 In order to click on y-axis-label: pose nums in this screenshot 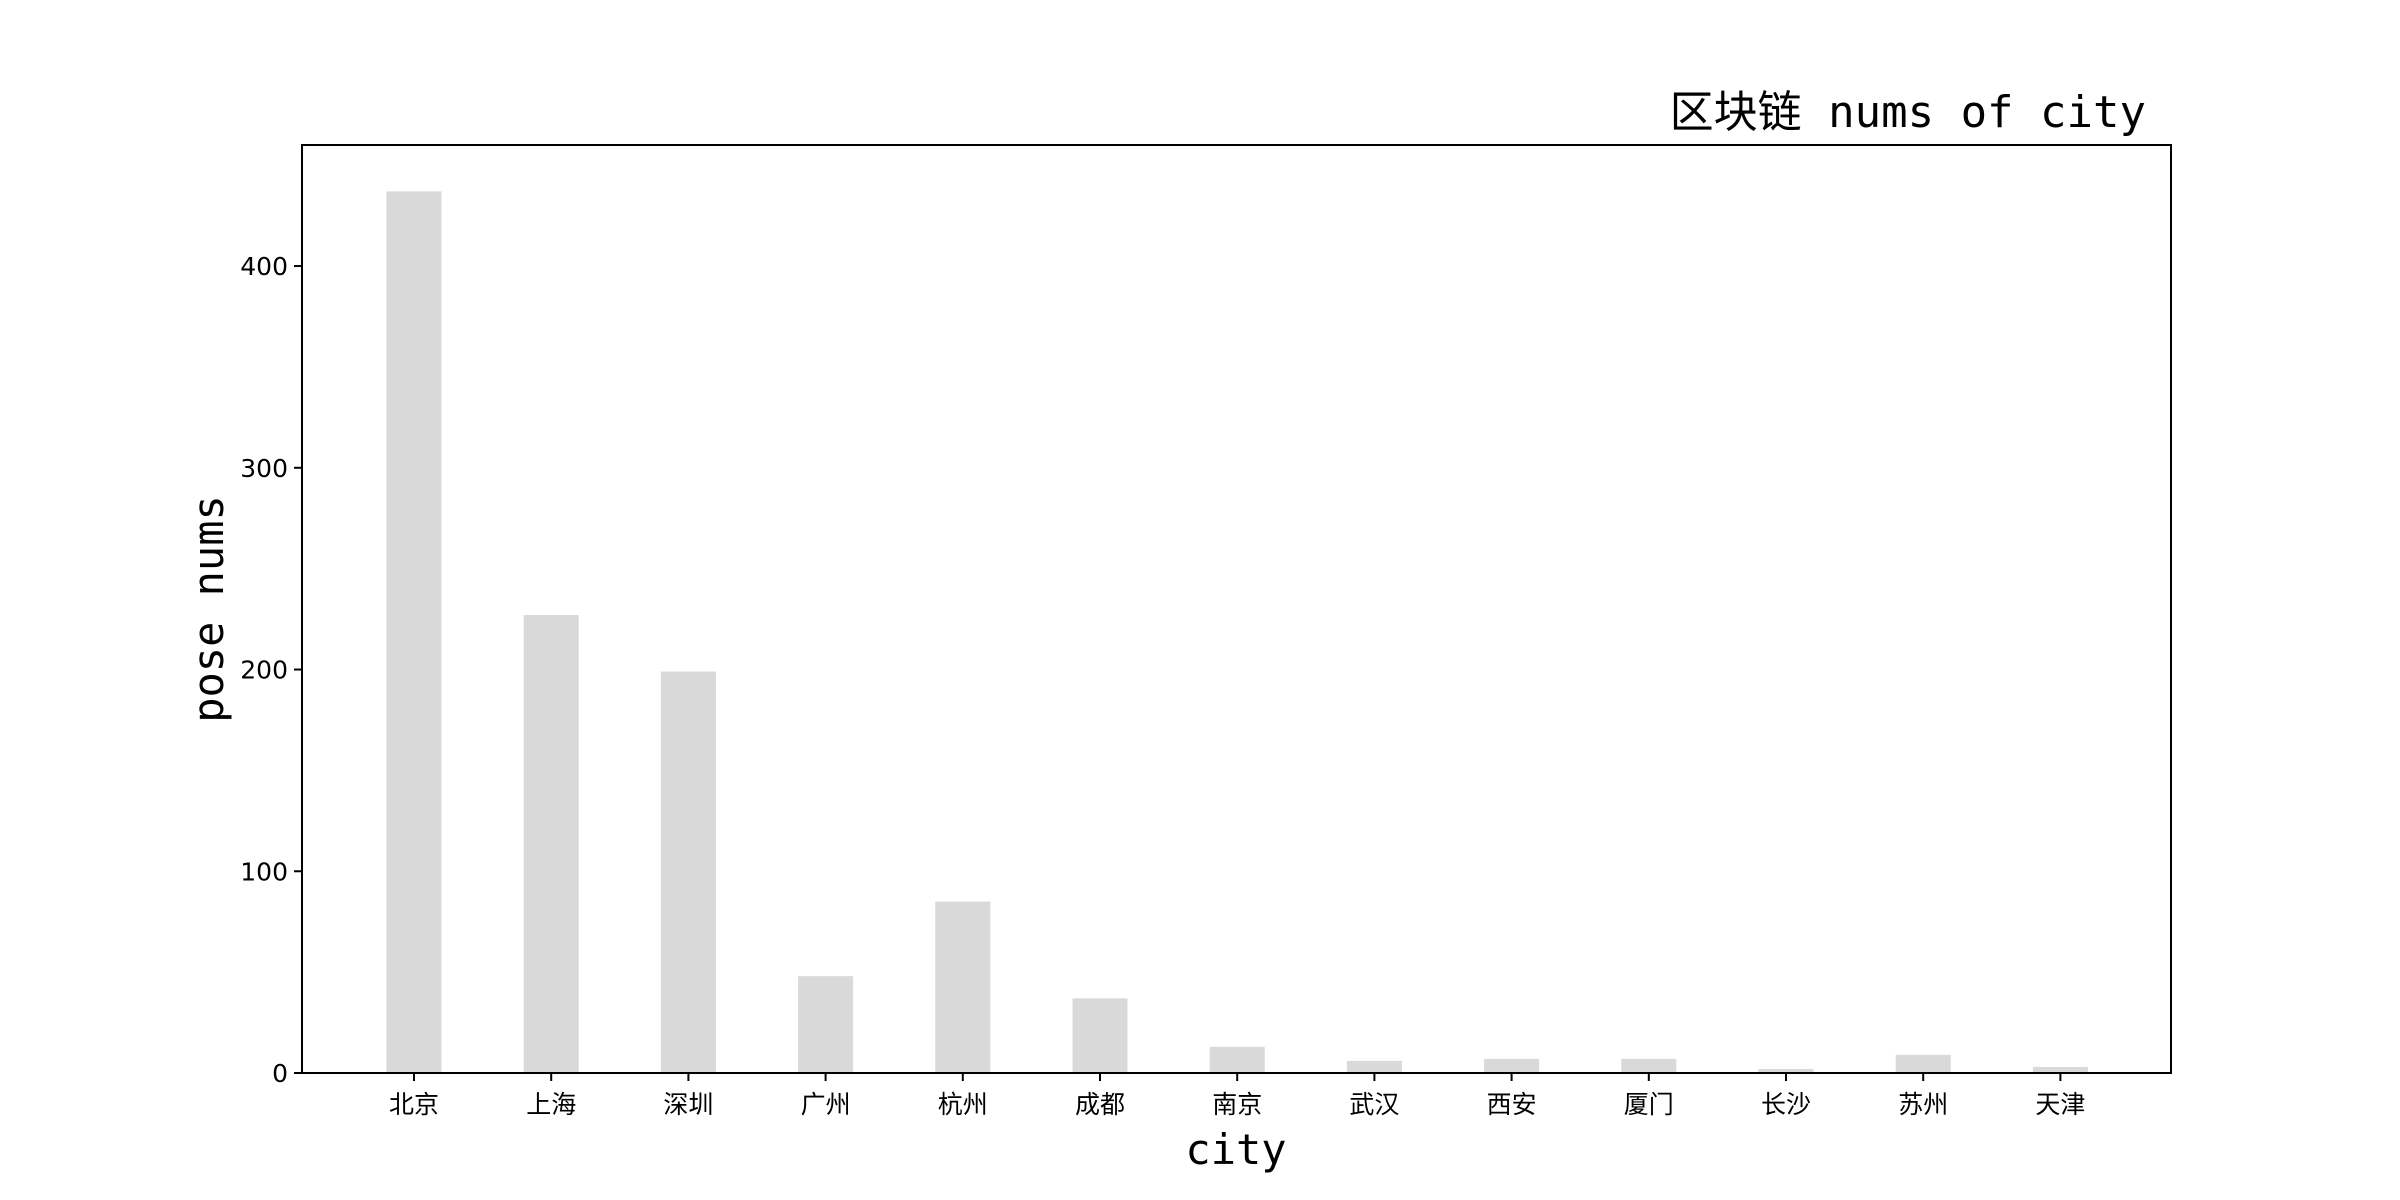, I will do `click(208, 609)`.